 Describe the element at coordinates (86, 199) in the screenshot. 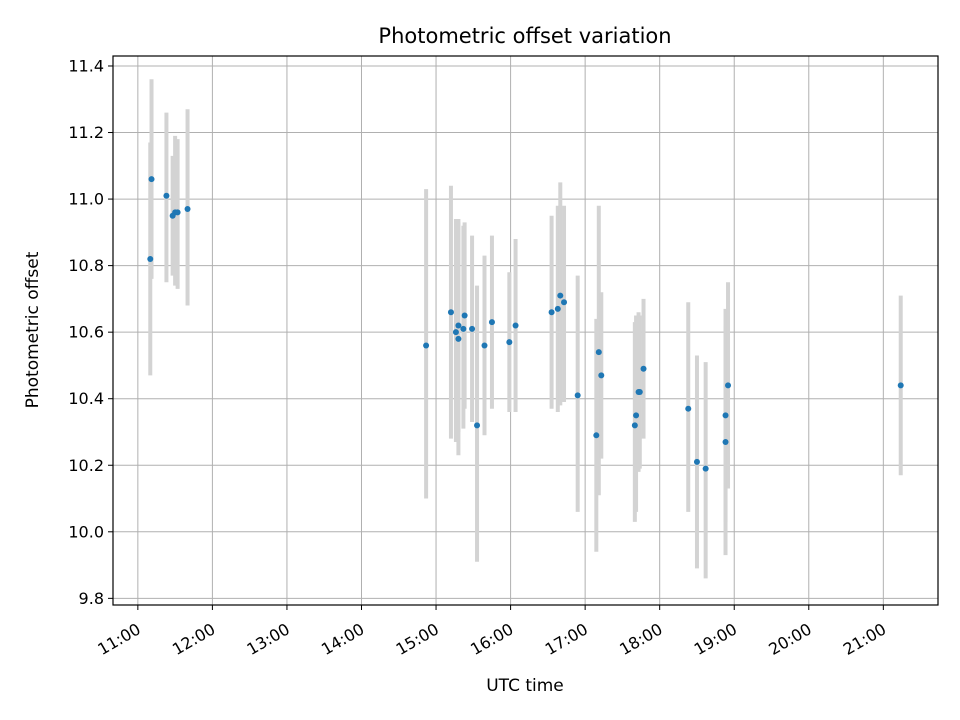

I see `y-tick-label: 11.0` at that location.